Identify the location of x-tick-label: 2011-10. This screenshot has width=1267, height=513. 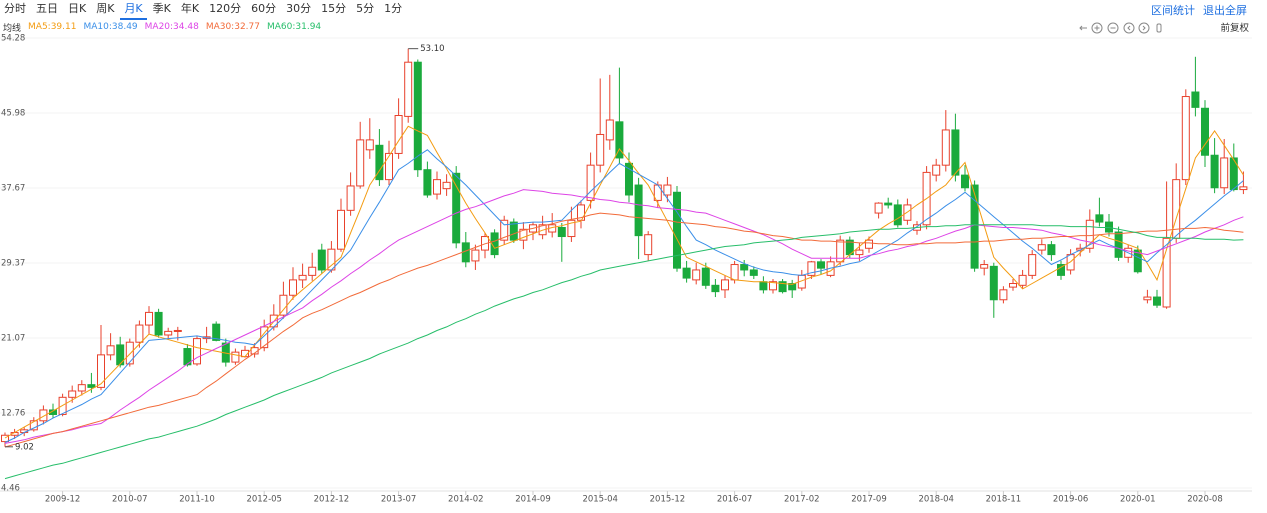
(197, 500).